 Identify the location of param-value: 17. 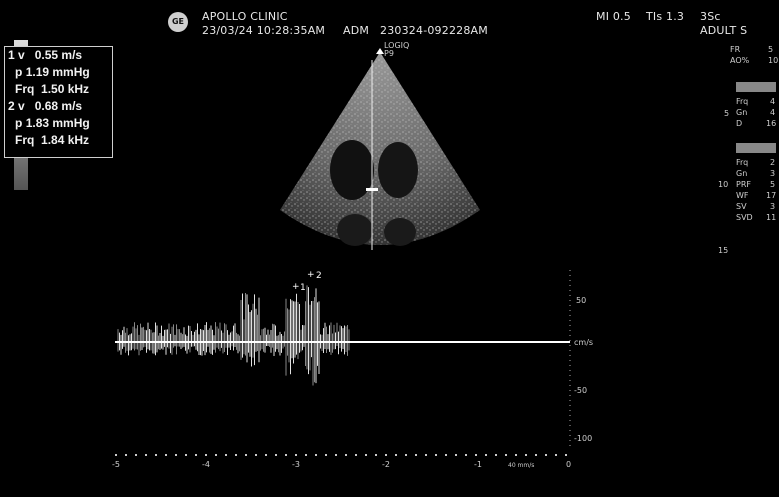
(771, 195).